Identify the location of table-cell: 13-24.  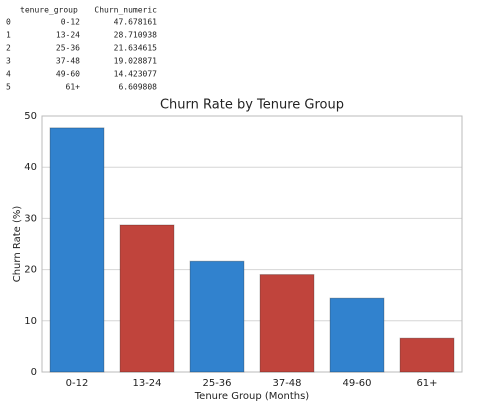
(68, 35).